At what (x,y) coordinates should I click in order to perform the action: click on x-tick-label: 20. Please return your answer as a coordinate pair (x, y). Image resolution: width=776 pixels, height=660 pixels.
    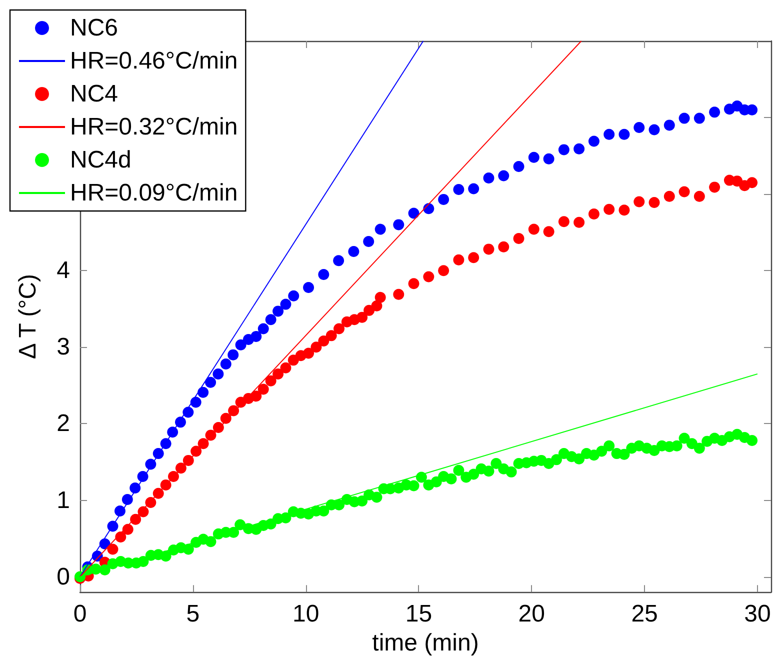
    Looking at the image, I should click on (531, 614).